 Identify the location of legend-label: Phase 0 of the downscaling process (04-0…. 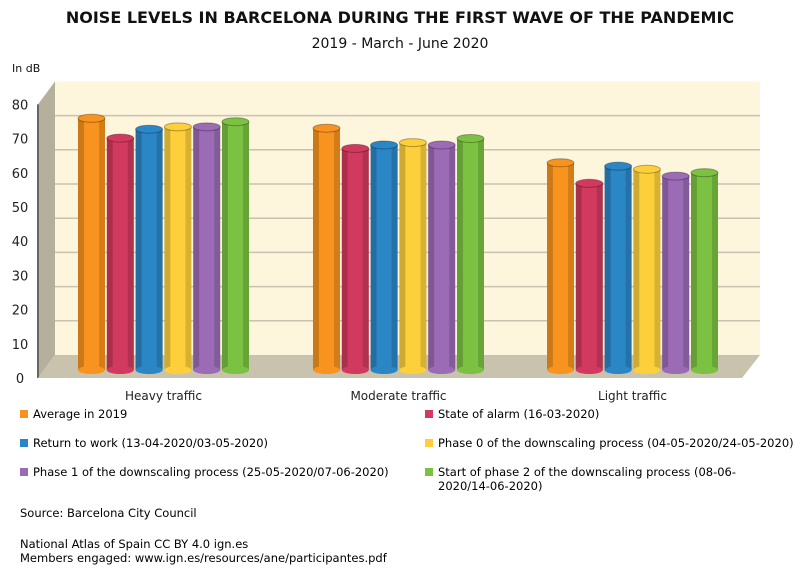
(616, 443).